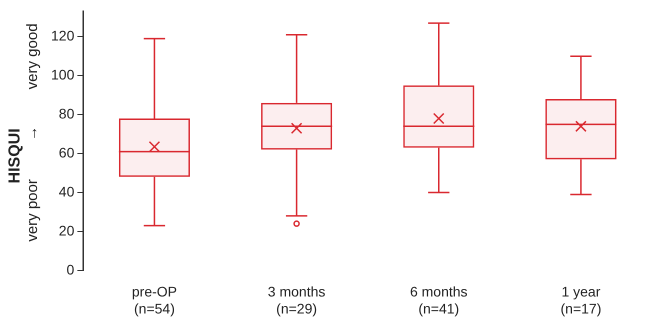 The width and height of the screenshot is (660, 332). I want to click on y-tick-label: 40, so click(66, 191).